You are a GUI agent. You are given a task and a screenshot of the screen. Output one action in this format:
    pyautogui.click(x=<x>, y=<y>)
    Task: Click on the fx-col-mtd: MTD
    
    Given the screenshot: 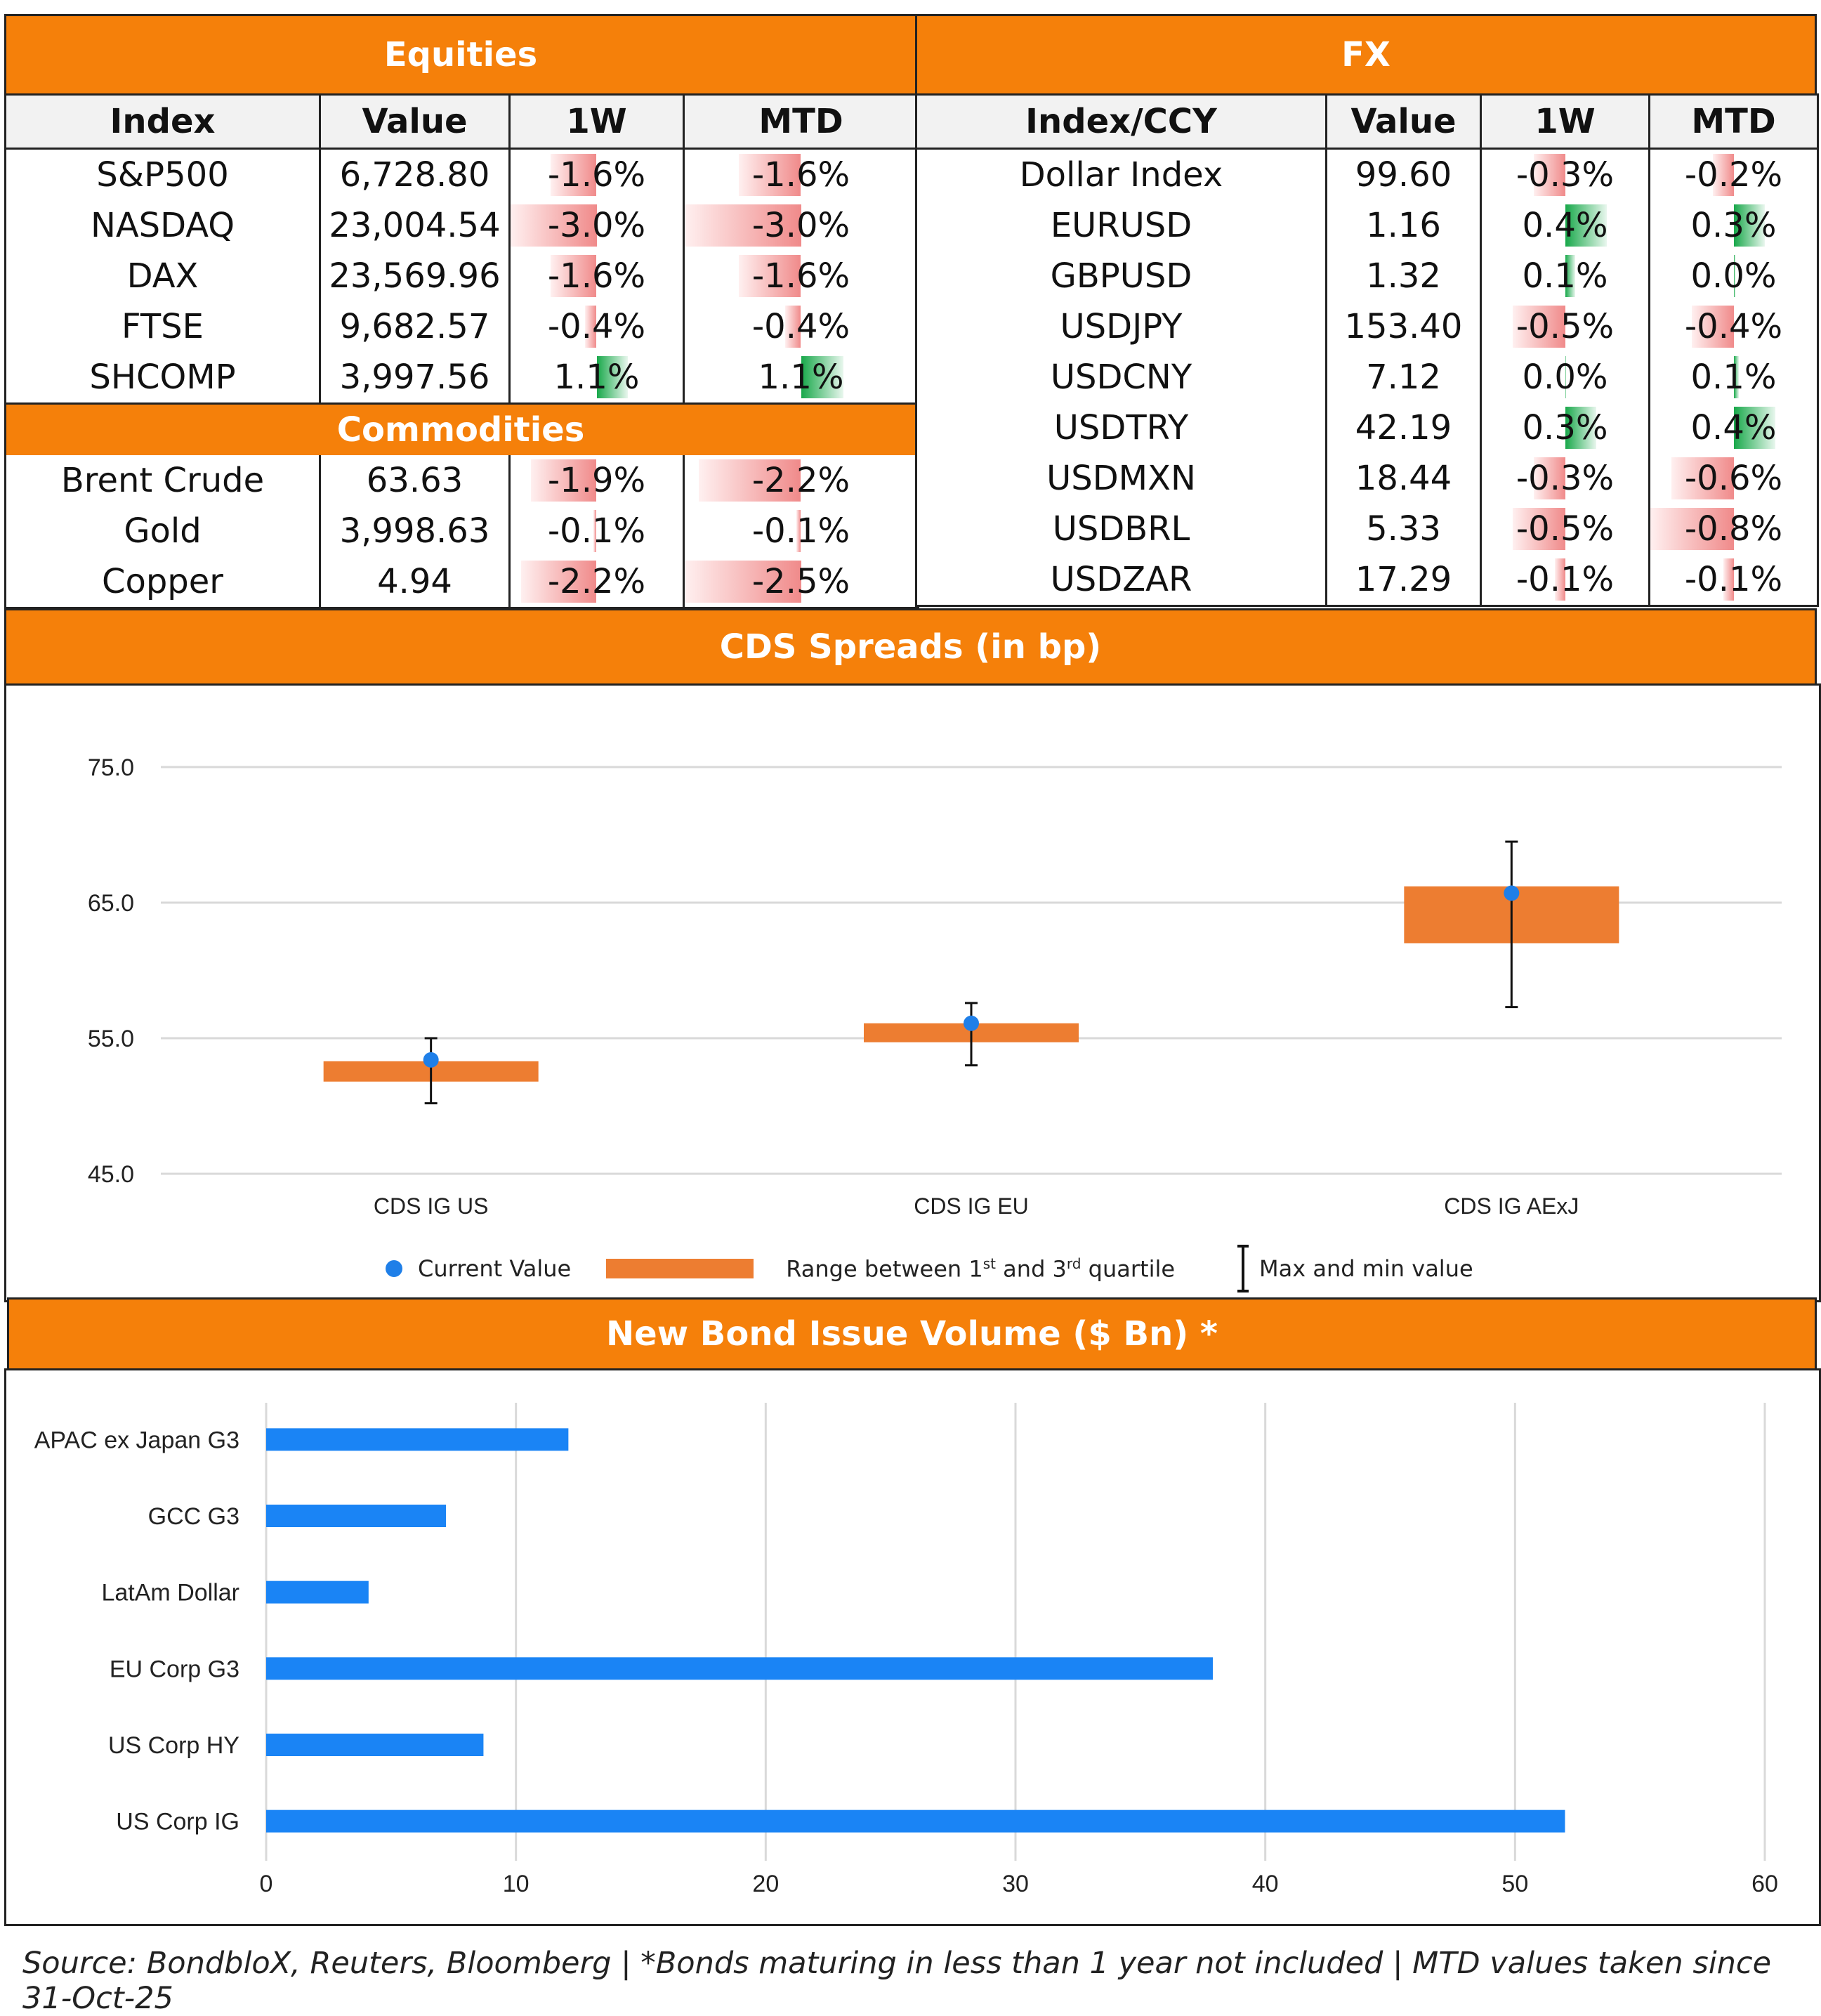 What is the action you would take?
    pyautogui.click(x=1733, y=121)
    